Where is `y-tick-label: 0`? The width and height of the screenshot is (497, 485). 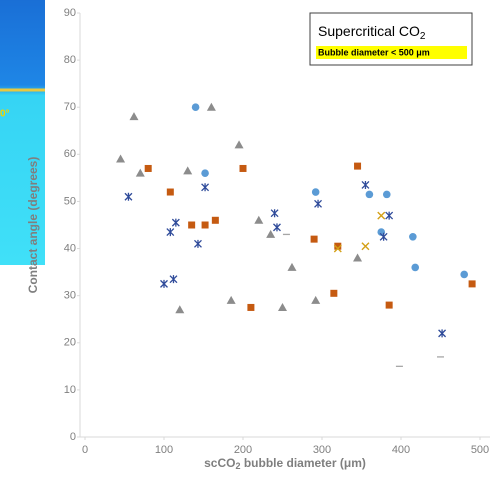 y-tick-label: 0 is located at coordinates (73, 437).